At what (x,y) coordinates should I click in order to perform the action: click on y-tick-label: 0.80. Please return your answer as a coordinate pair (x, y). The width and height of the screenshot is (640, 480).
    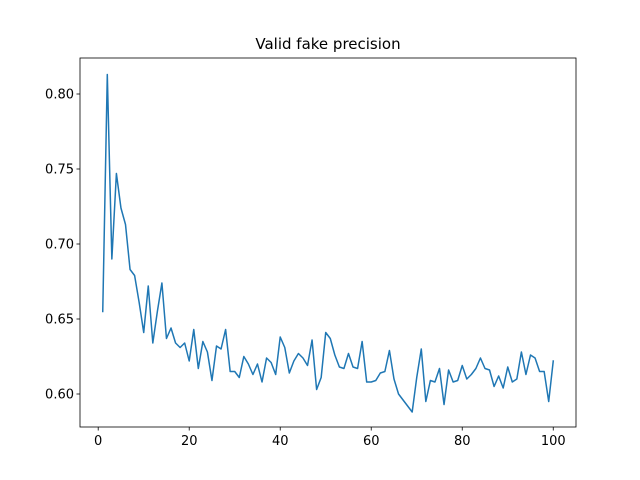
    Looking at the image, I should click on (59, 95).